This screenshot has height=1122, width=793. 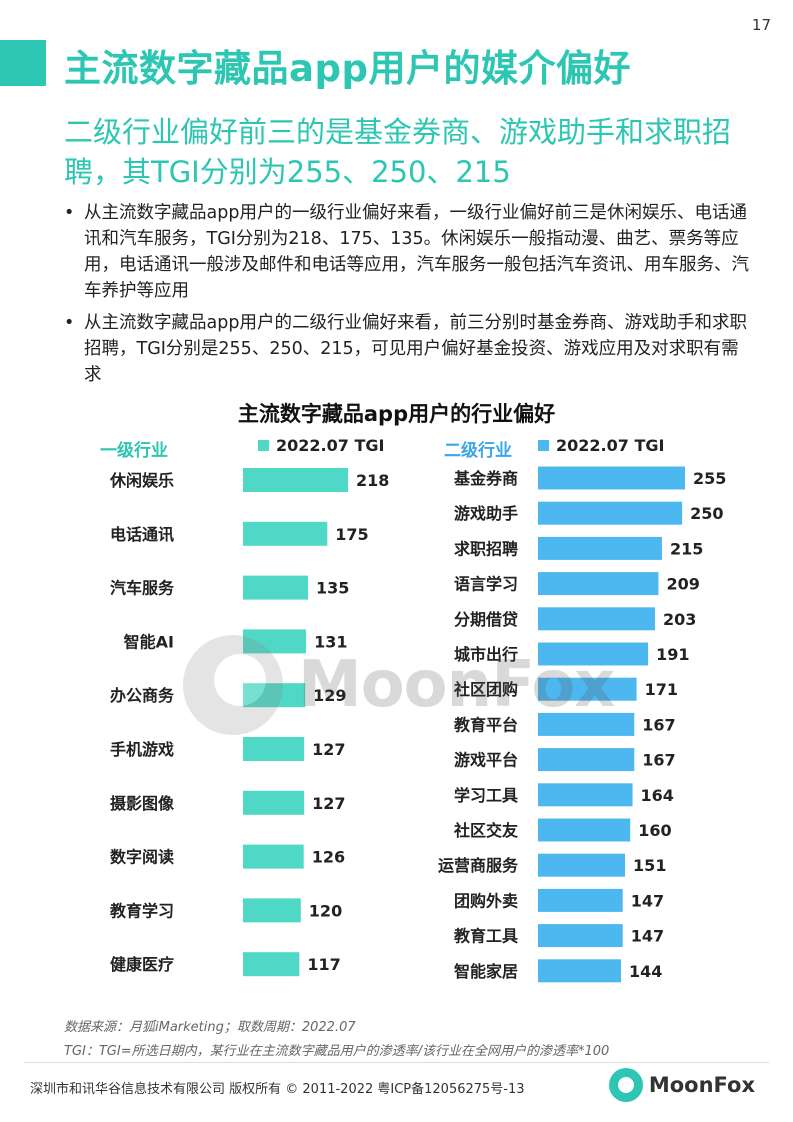 I want to click on category-label: 智能家居, so click(x=486, y=971).